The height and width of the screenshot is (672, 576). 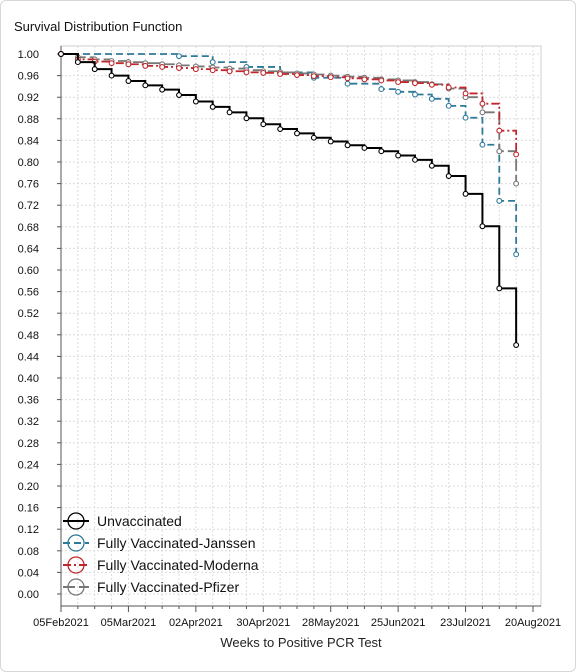 I want to click on x-tick-label: 05Mar2021, so click(x=129, y=623).